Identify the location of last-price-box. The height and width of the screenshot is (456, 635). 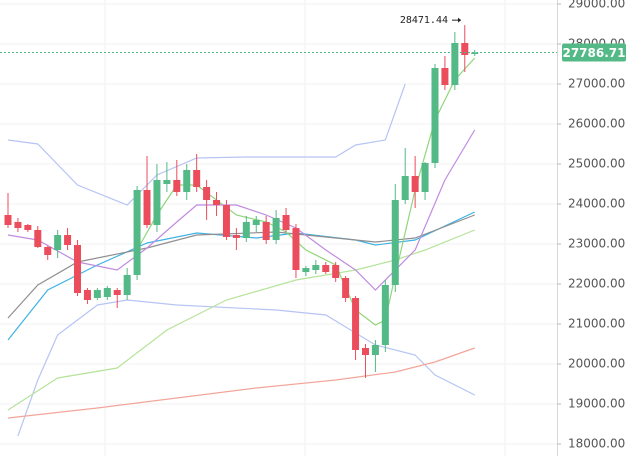
(594, 52).